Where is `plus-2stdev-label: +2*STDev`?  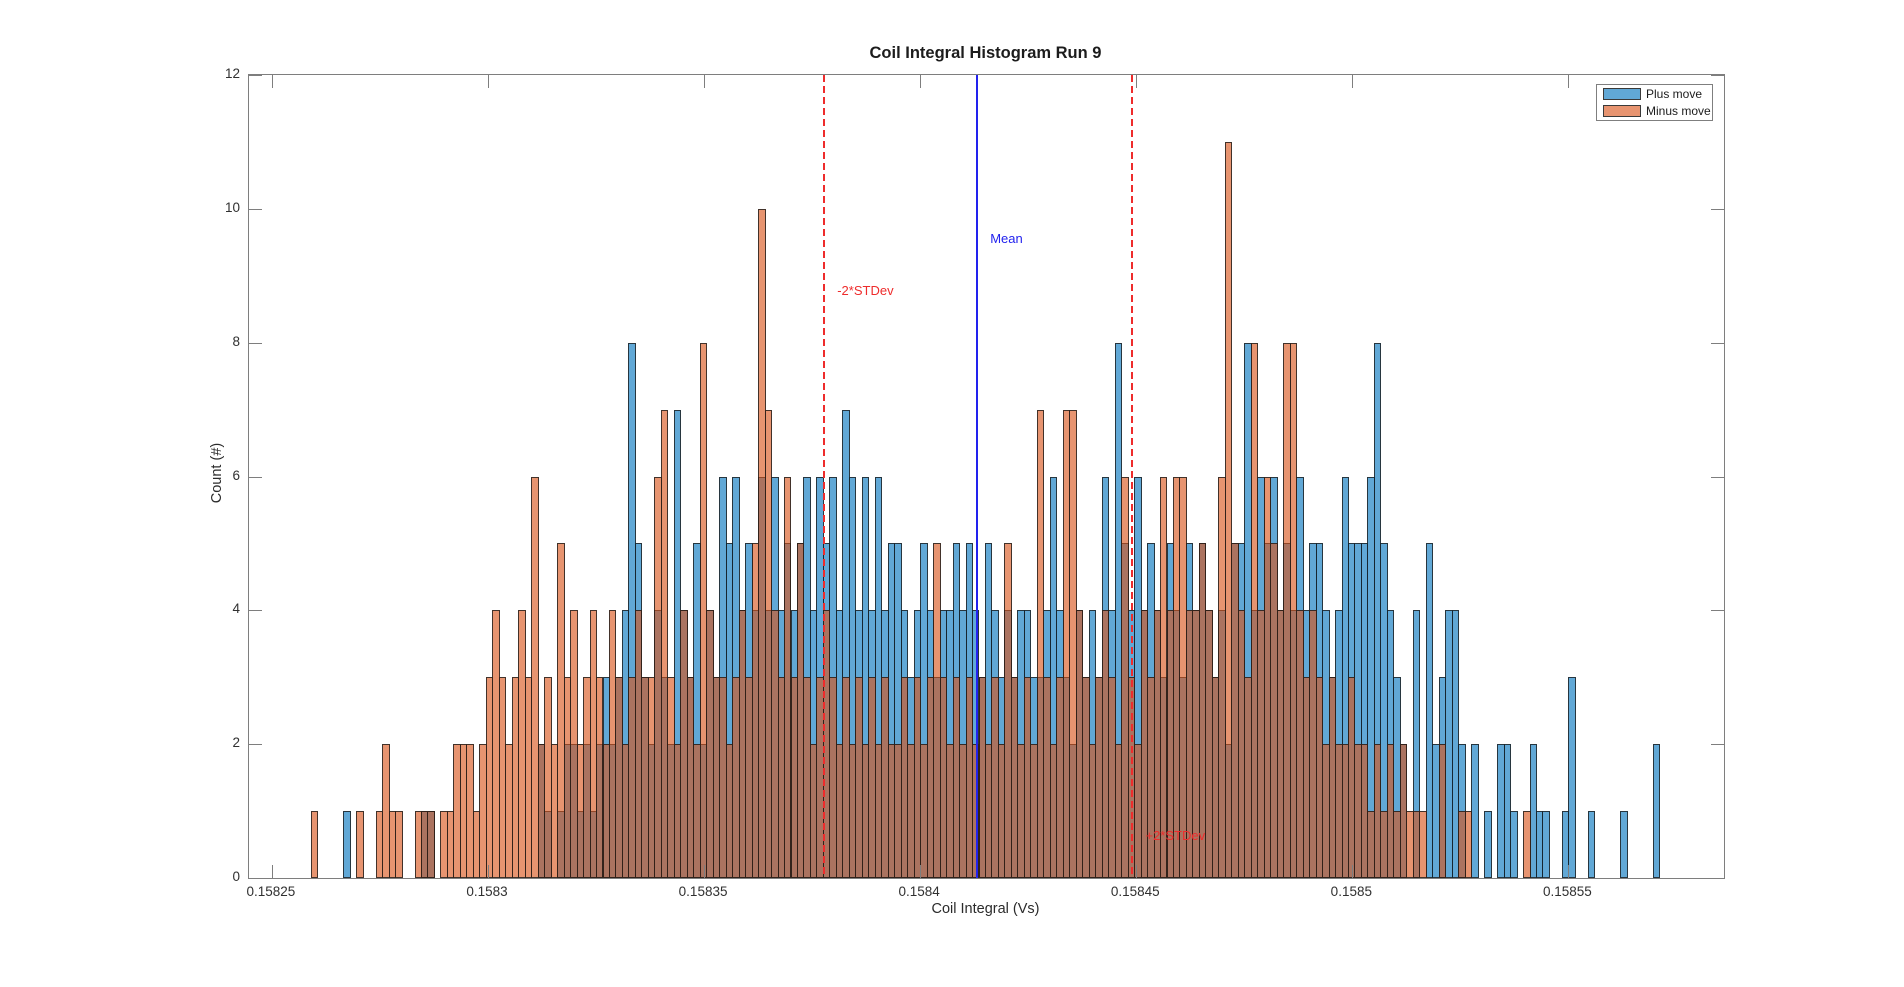 plus-2stdev-label: +2*STDev is located at coordinates (1175, 835).